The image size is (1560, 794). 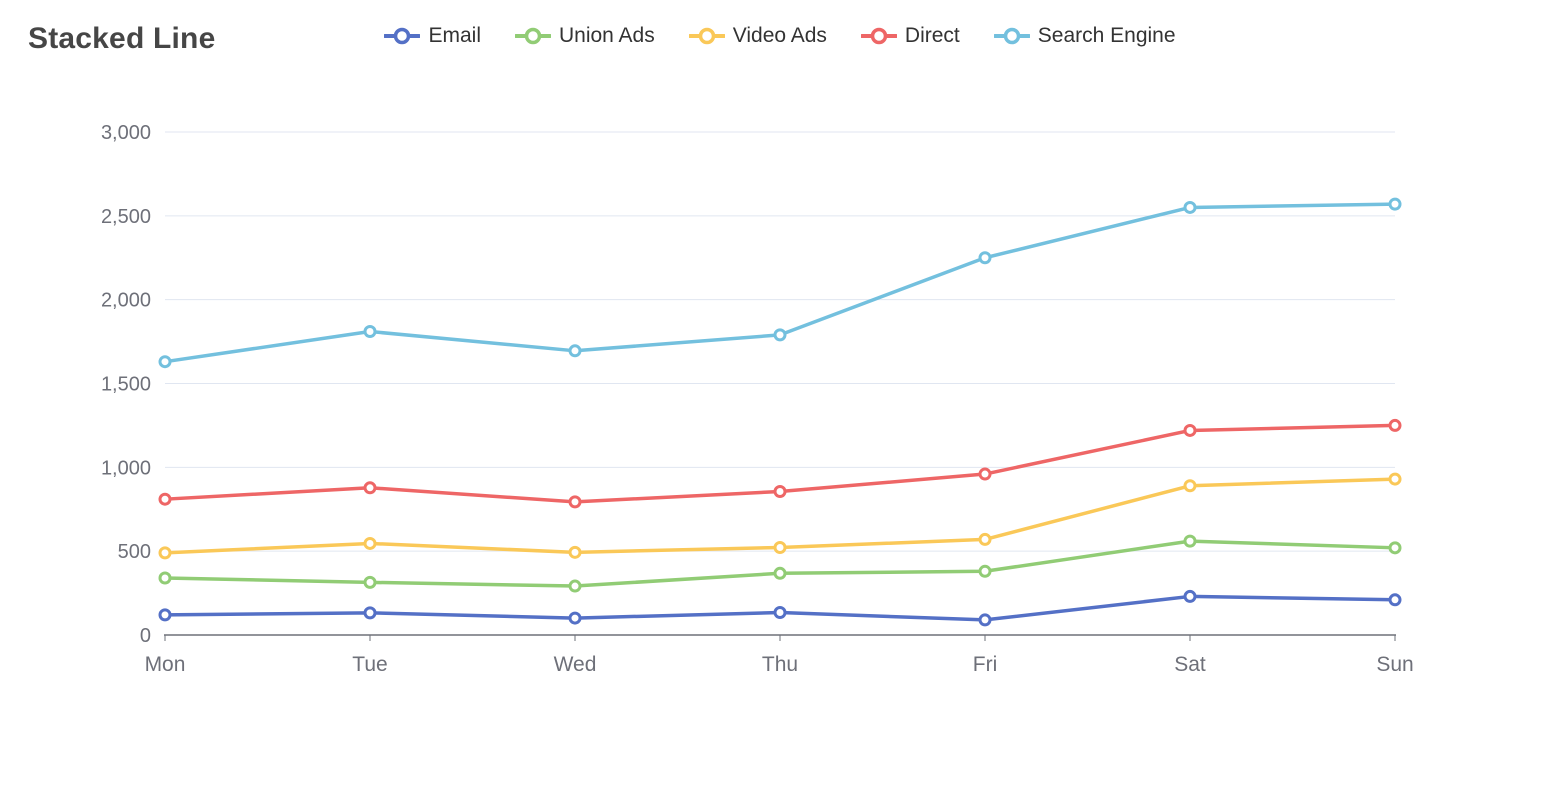 What do you see at coordinates (126, 133) in the screenshot?
I see `y-axis-tick-label: 3,000` at bounding box center [126, 133].